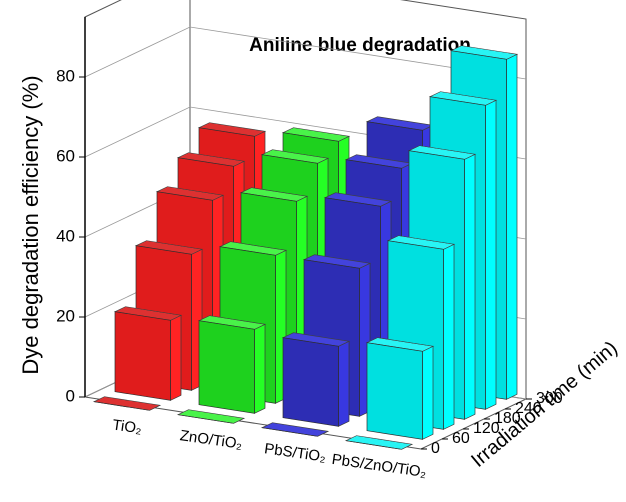 The height and width of the screenshot is (502, 626). I want to click on category-label: ZnO/TiO₂, so click(211, 440).